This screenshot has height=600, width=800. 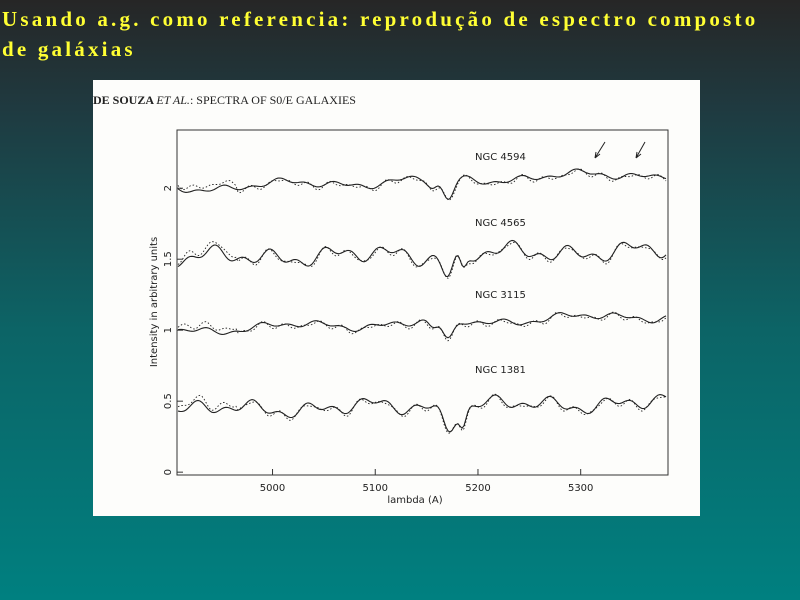 I want to click on y-axis-label: Intensity in arbitrary units, so click(x=154, y=302).